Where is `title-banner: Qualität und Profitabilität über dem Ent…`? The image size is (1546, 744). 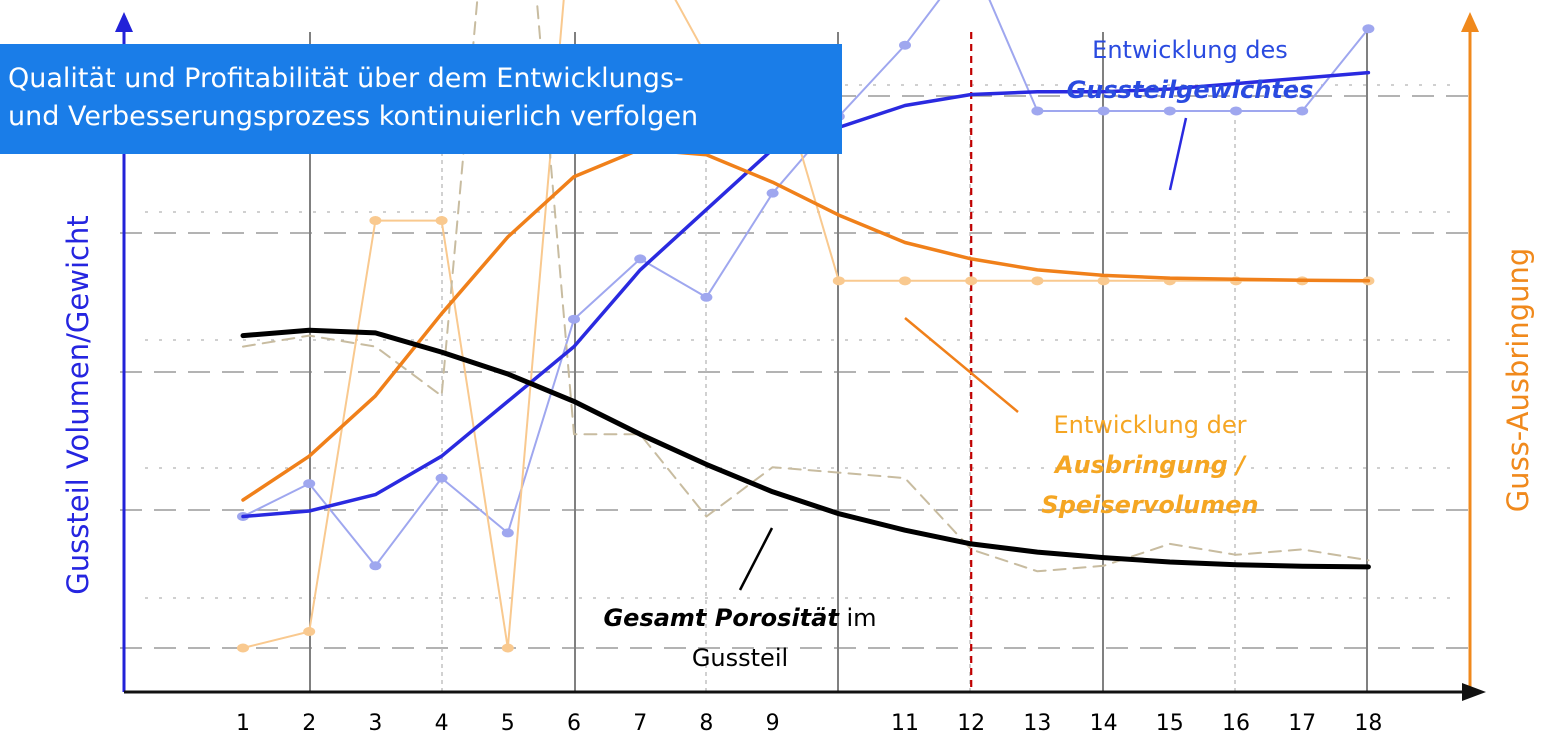
title-banner: Qualität und Profitabilität über dem Ent… is located at coordinates (421, 99).